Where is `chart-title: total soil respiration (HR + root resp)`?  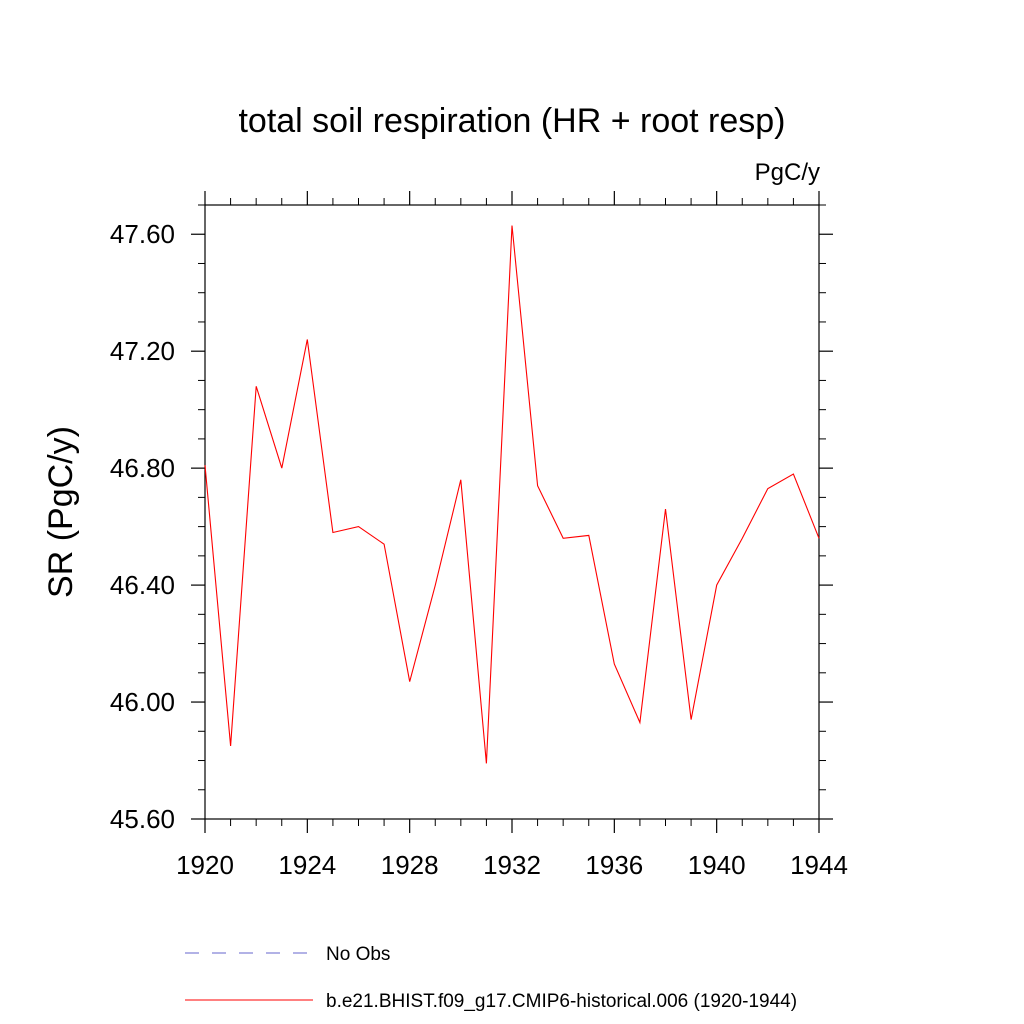
chart-title: total soil respiration (HR + root resp) is located at coordinates (511, 121).